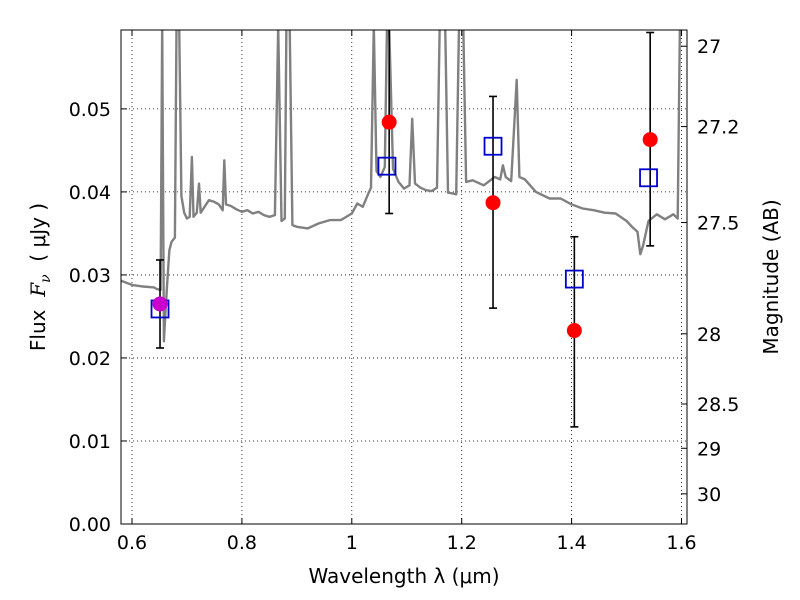 The width and height of the screenshot is (800, 600). What do you see at coordinates (90, 276) in the screenshot?
I see `y-tick-label: 0.03` at bounding box center [90, 276].